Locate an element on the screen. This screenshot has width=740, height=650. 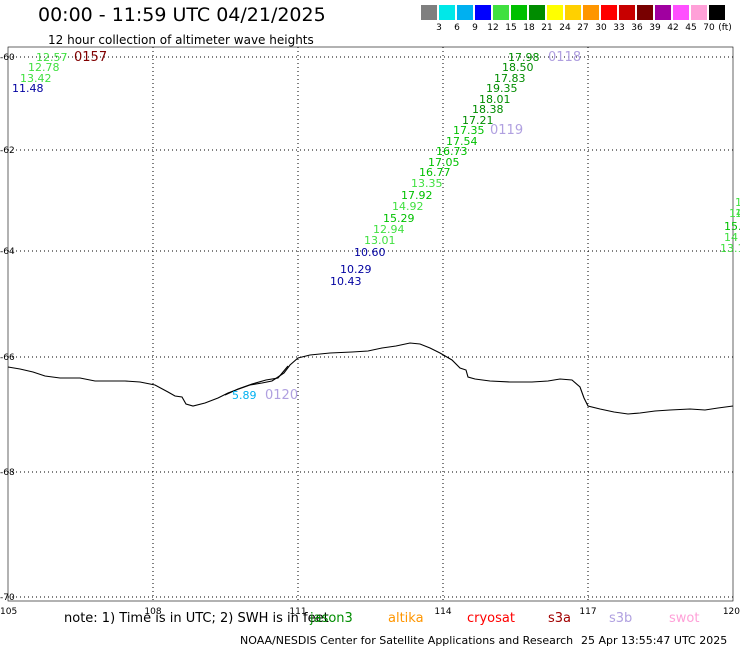
wave-height-value: 17.83 is located at coordinates (510, 78).